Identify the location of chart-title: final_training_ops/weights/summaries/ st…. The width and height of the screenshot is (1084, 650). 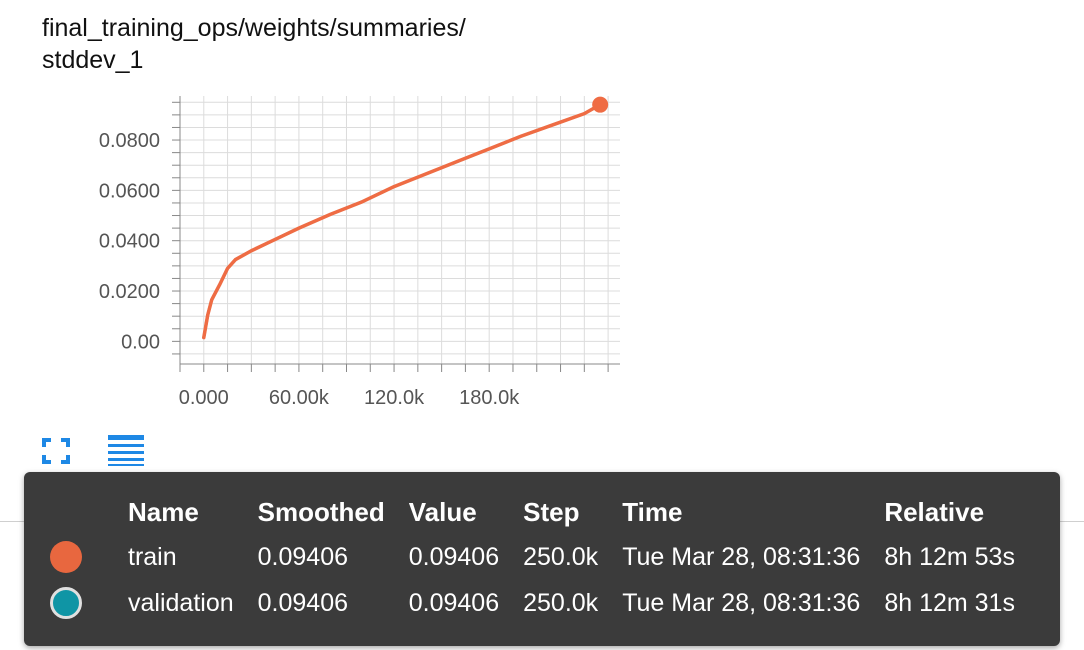
(302, 44).